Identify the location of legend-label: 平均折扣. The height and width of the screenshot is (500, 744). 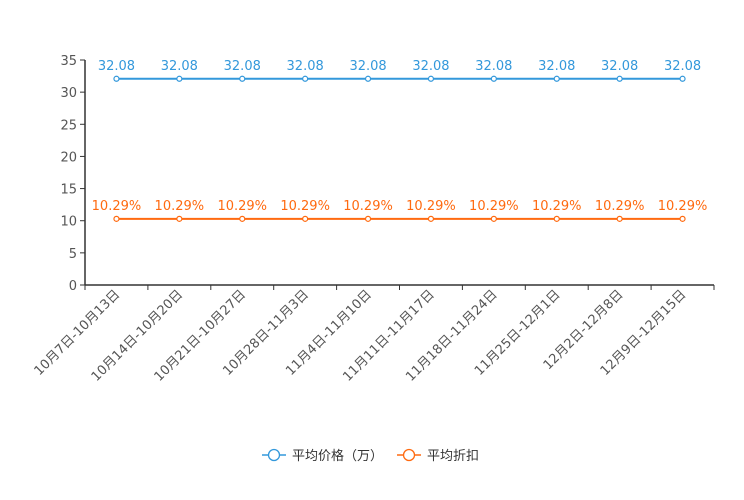
(453, 456).